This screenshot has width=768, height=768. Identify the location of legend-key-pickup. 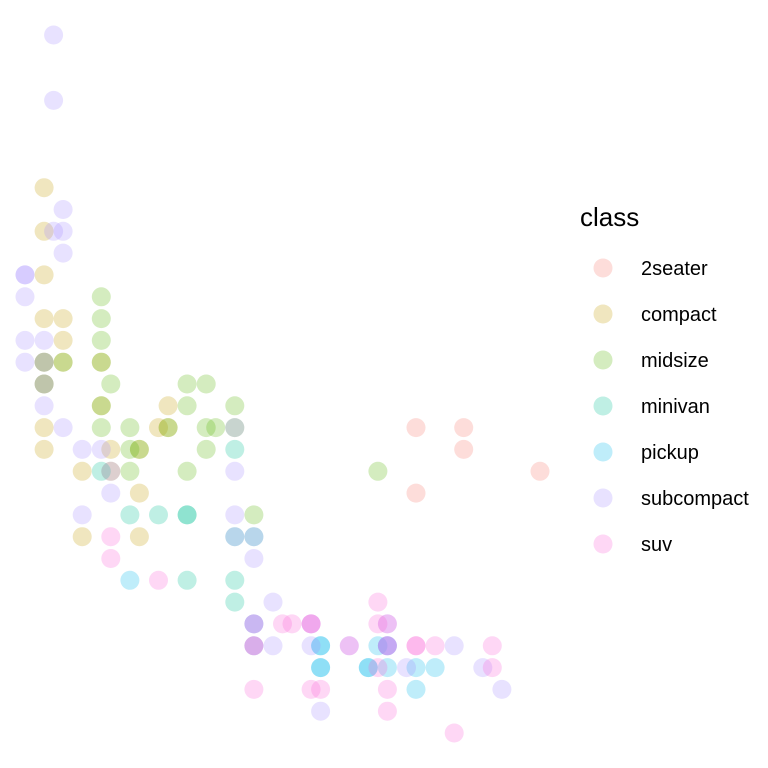
(603, 452).